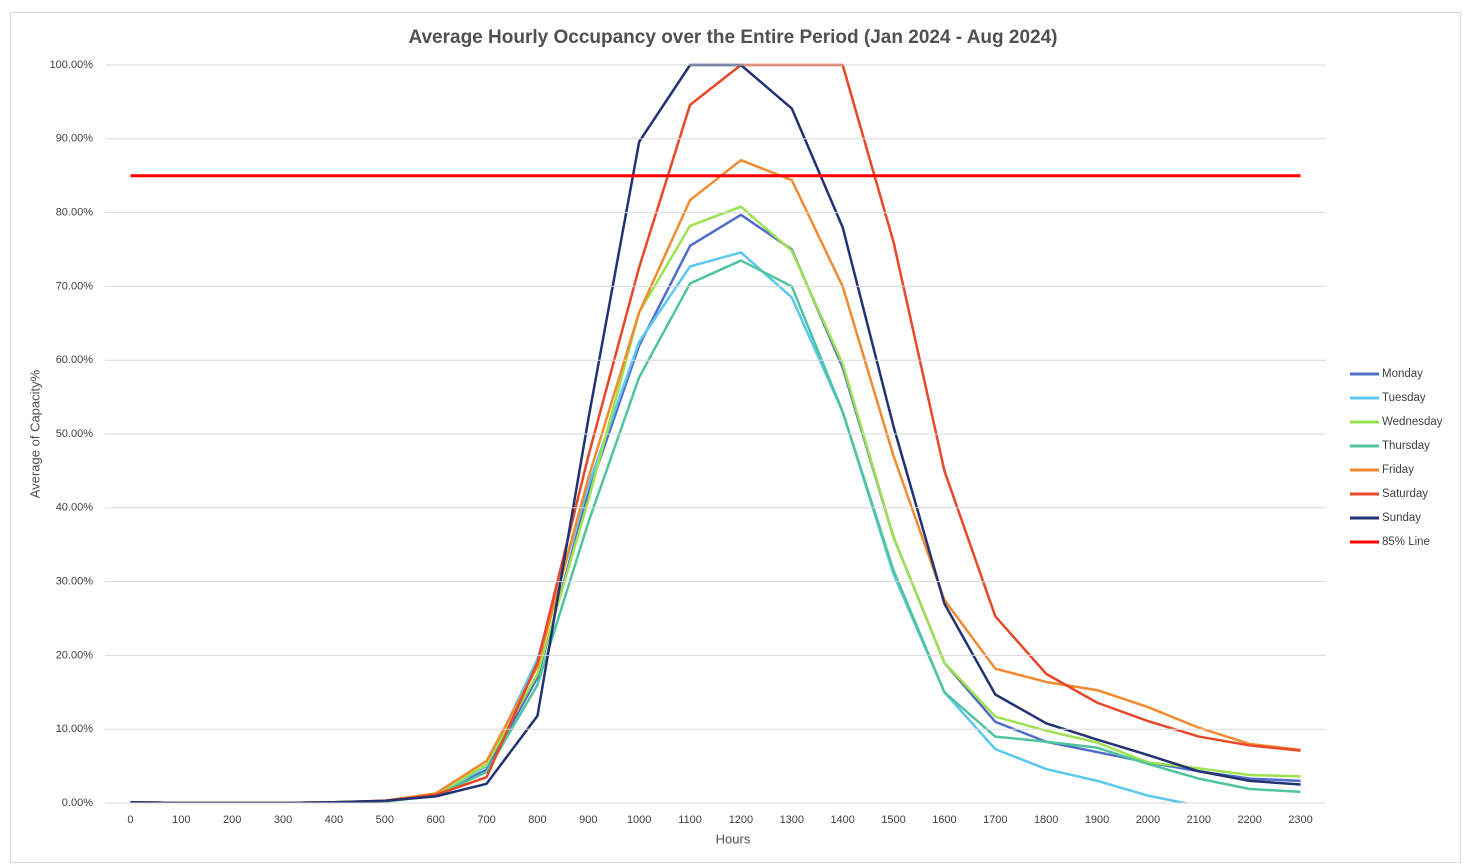 The image size is (1465, 865). I want to click on x-tick-label: 800, so click(537, 820).